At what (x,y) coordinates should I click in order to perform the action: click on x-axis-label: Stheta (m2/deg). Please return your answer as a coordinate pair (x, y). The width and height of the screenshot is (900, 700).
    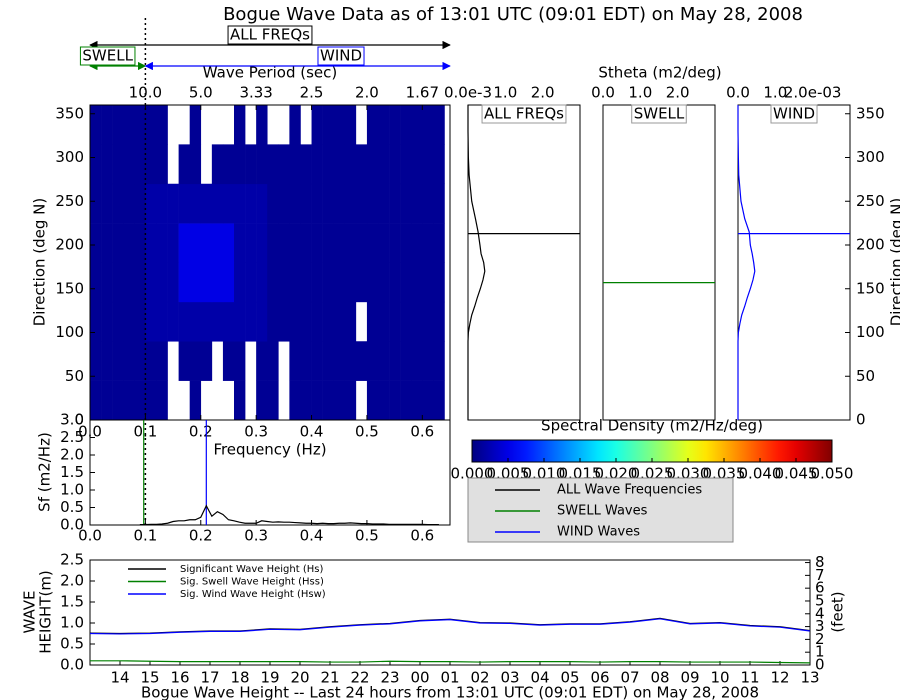
    Looking at the image, I should click on (659, 73).